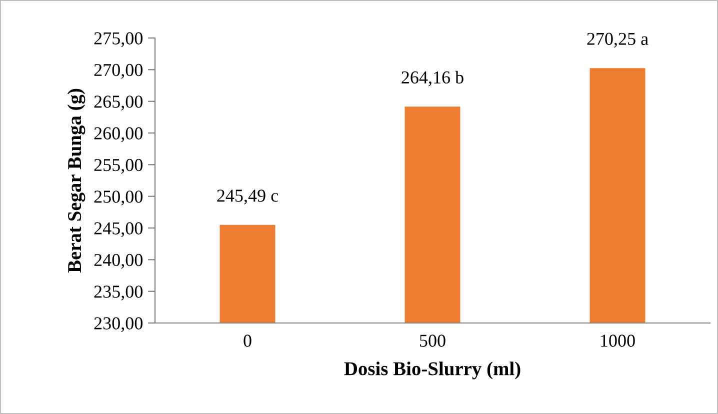 The width and height of the screenshot is (718, 414). What do you see at coordinates (76, 180) in the screenshot?
I see `y-axis-title: Berat Segar Bunga (g)` at bounding box center [76, 180].